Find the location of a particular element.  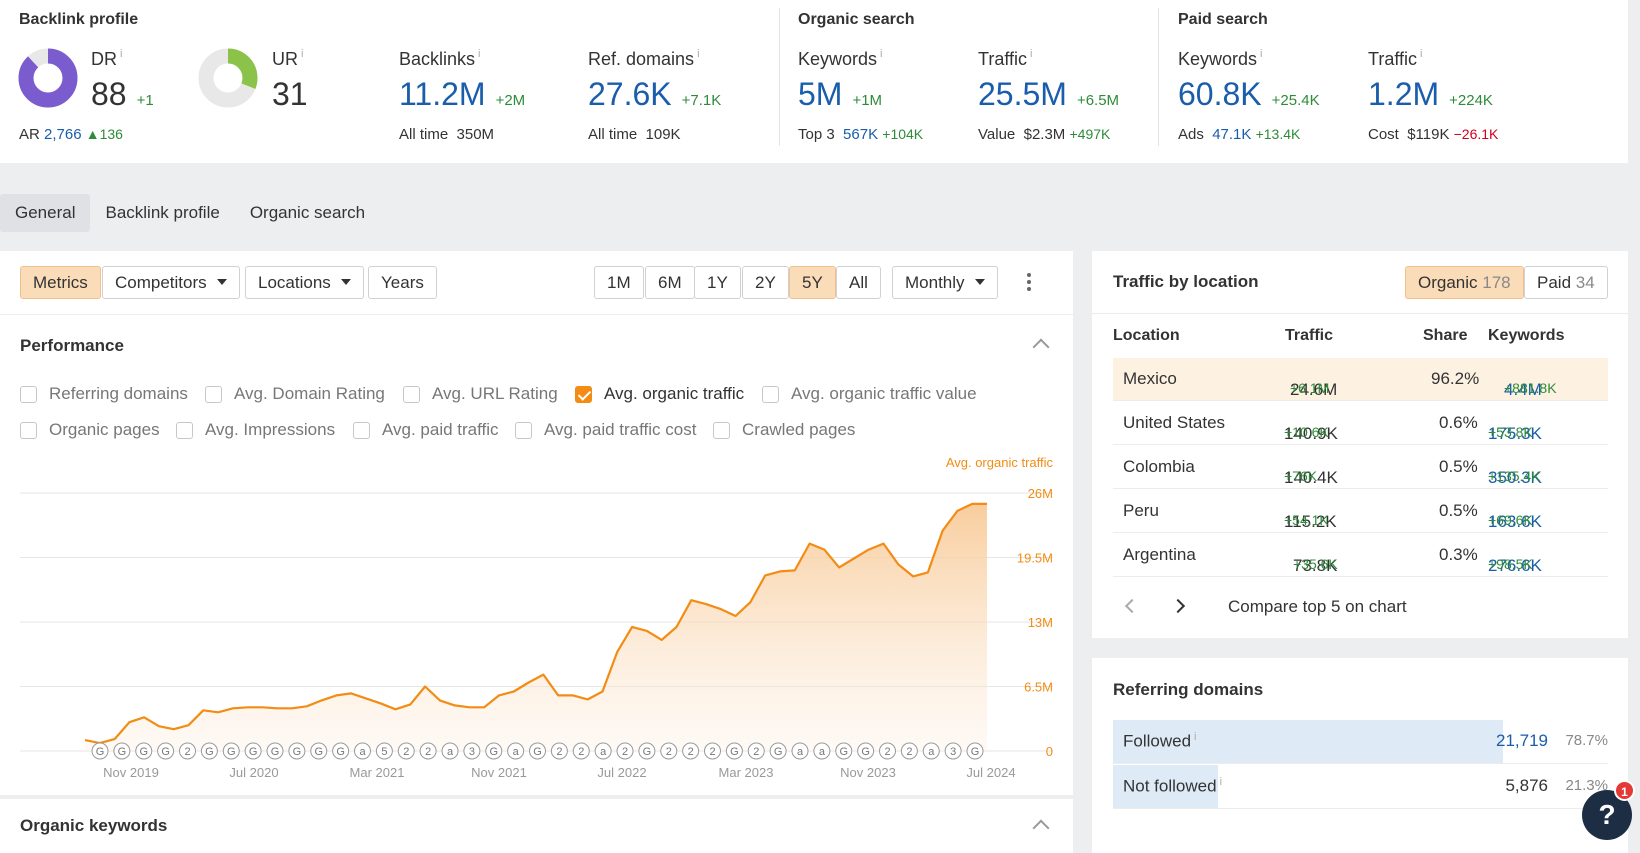

checkbox-organic-pages: Organic pages is located at coordinates (90, 430).